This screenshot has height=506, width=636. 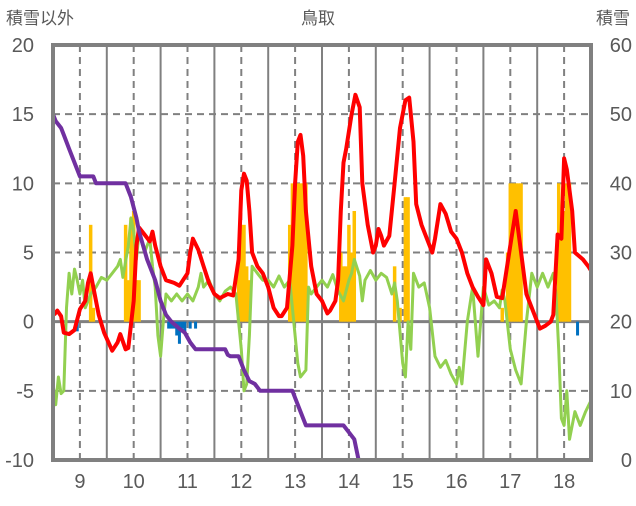 What do you see at coordinates (456, 482) in the screenshot?
I see `x-tick-label: 16` at bounding box center [456, 482].